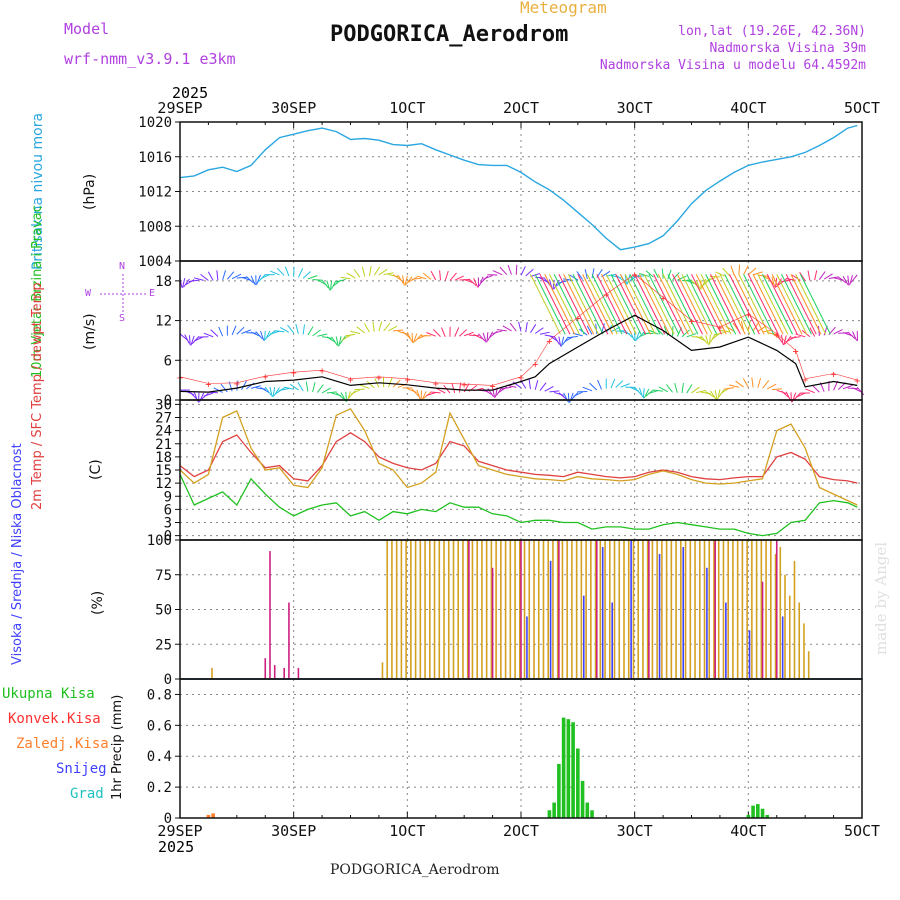  What do you see at coordinates (862, 831) in the screenshot?
I see `time-label-bottom: 5OCT` at bounding box center [862, 831].